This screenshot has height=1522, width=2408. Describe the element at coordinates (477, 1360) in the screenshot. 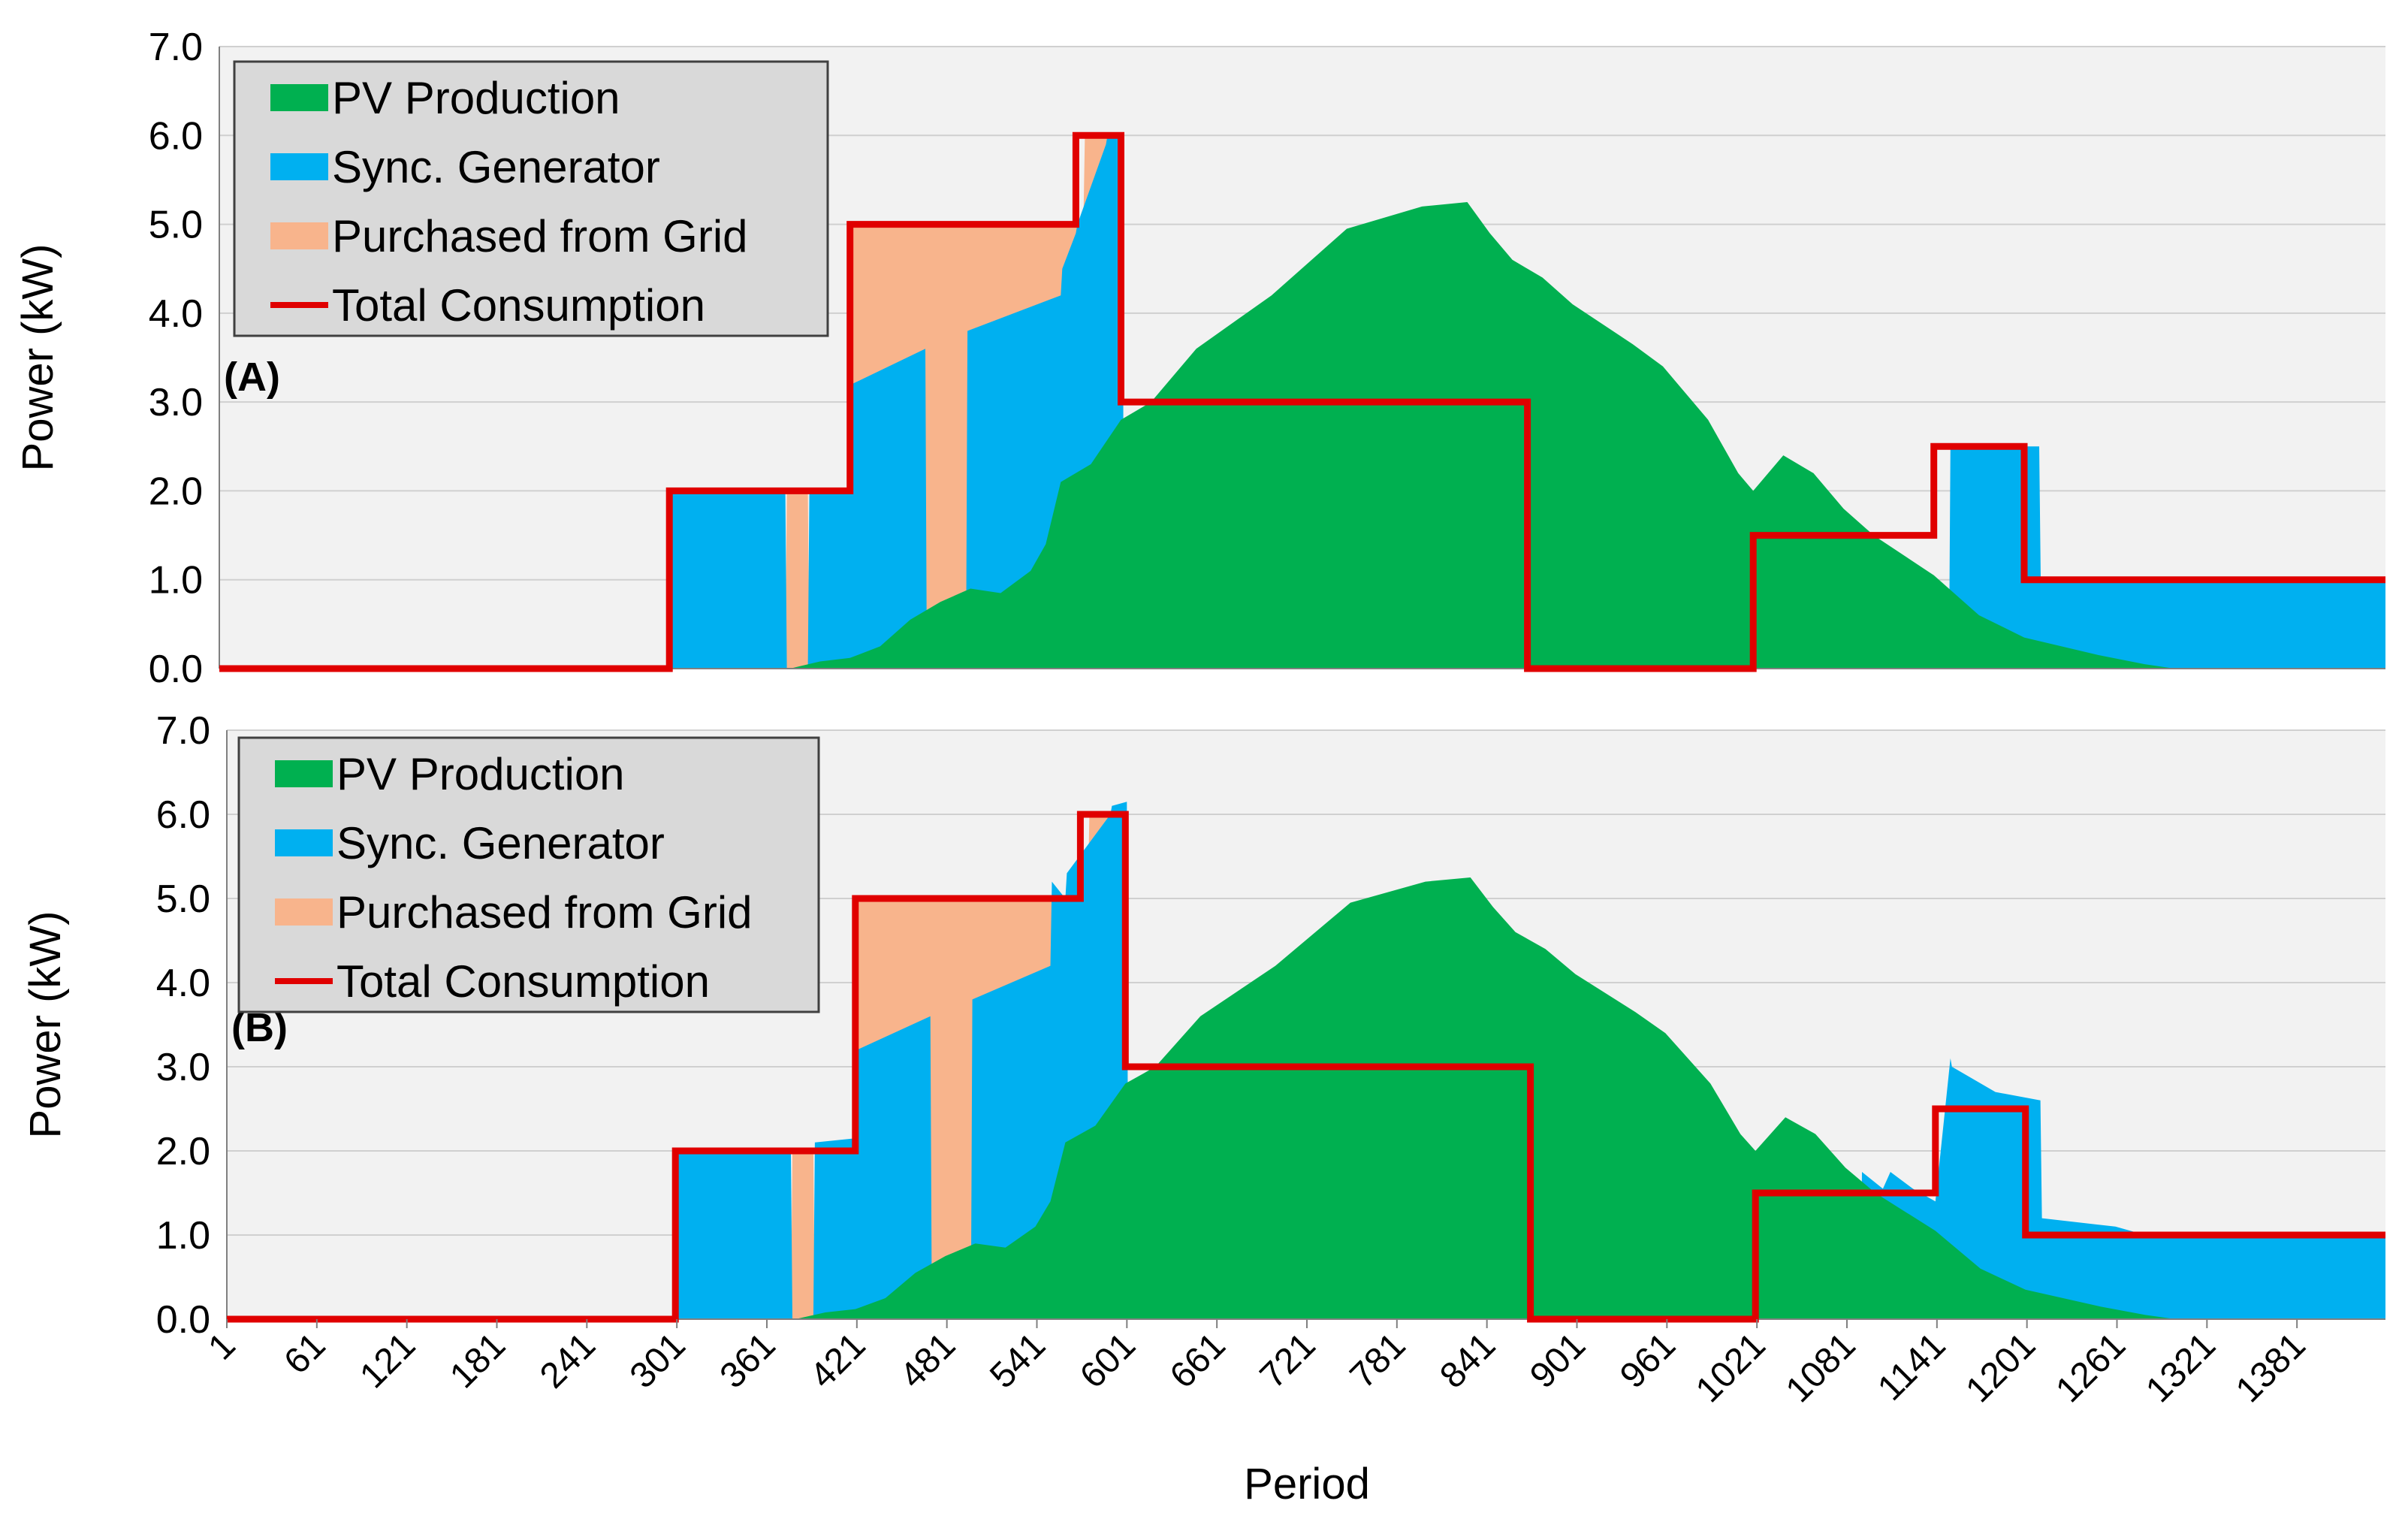

I see `x-tick-label: 181` at that location.